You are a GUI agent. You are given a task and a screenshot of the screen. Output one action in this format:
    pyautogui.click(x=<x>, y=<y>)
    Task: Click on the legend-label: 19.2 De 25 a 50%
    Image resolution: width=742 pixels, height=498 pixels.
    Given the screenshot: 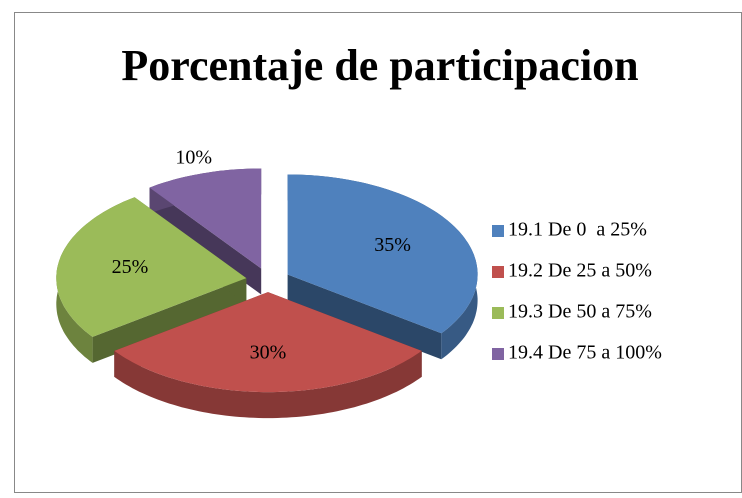 What is the action you would take?
    pyautogui.click(x=580, y=271)
    